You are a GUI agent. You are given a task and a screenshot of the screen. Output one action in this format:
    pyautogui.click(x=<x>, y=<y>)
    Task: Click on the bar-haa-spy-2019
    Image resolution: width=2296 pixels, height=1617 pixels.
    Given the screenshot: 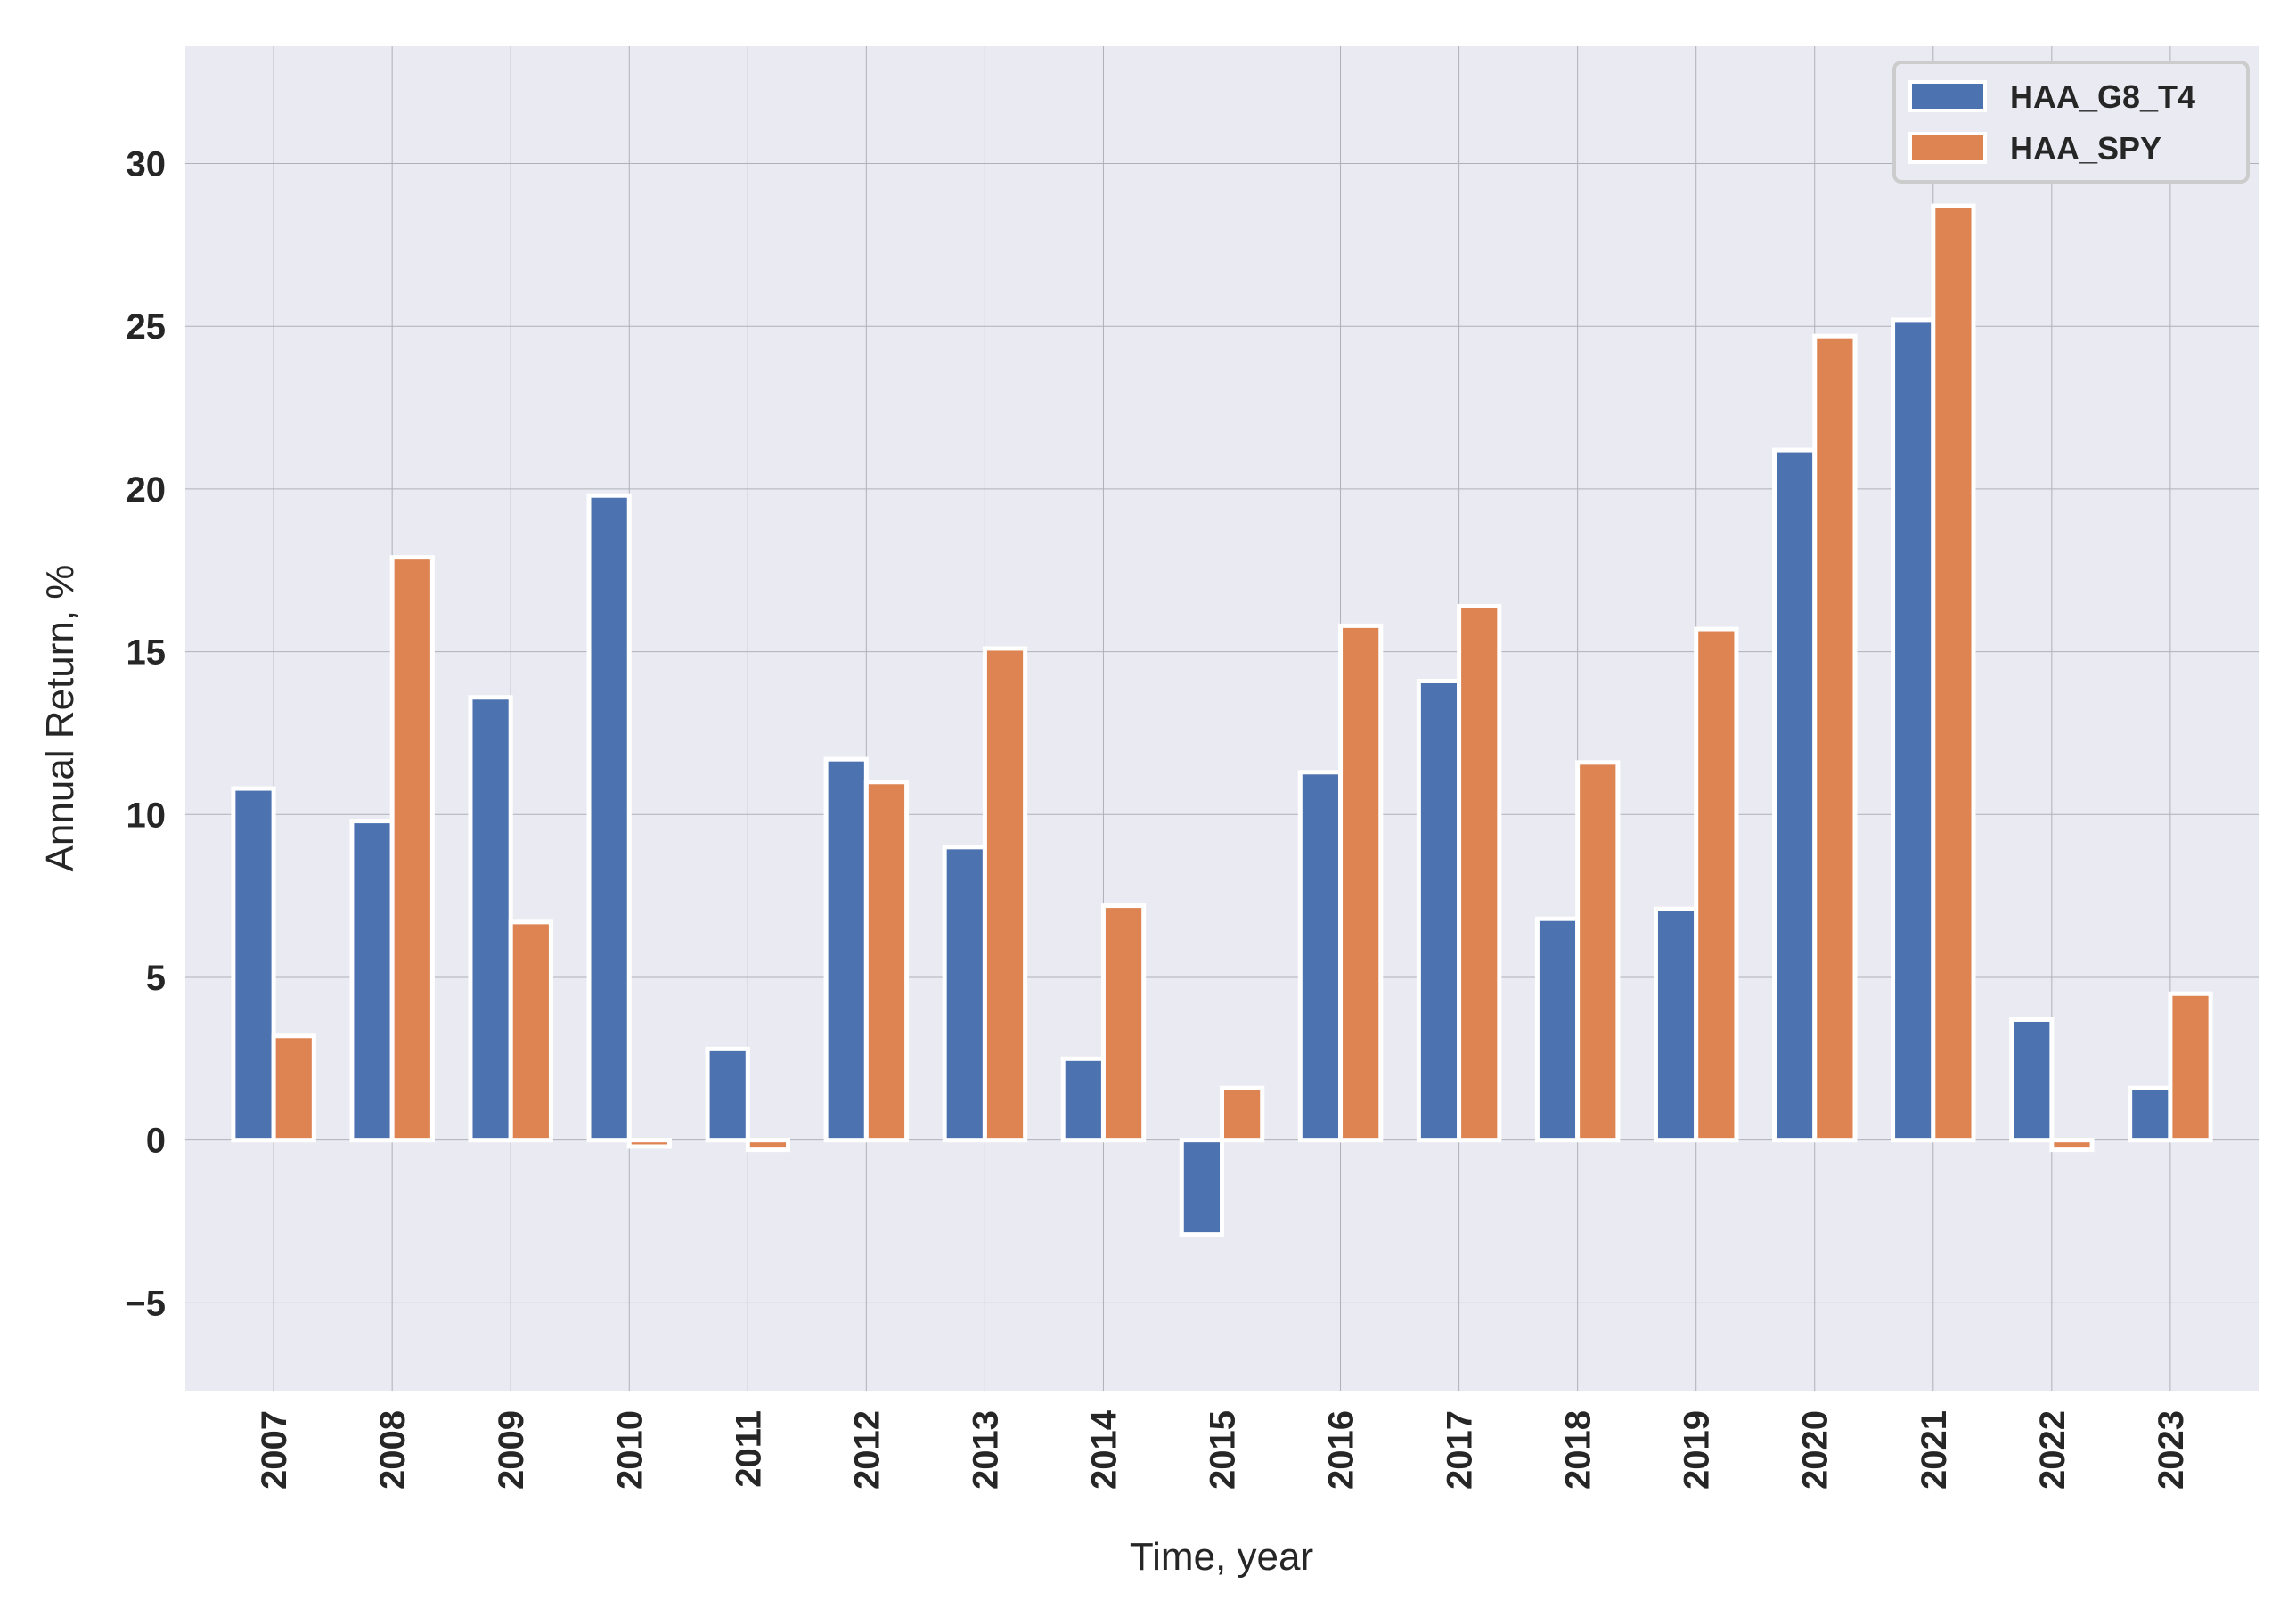 What is the action you would take?
    pyautogui.click(x=1716, y=884)
    